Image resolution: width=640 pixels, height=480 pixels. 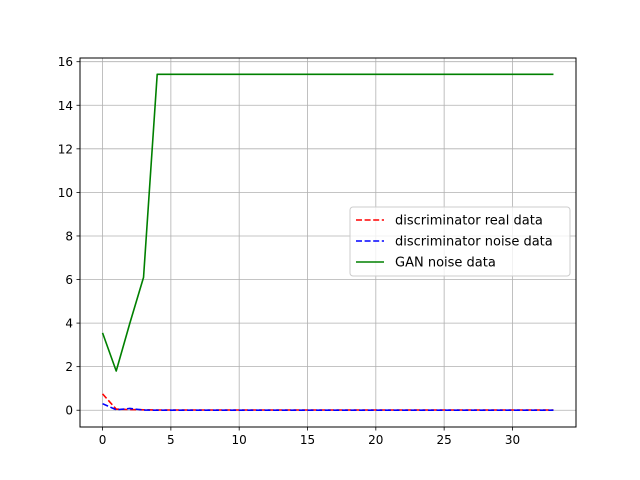 I want to click on x-tick-label: 5, so click(x=171, y=440).